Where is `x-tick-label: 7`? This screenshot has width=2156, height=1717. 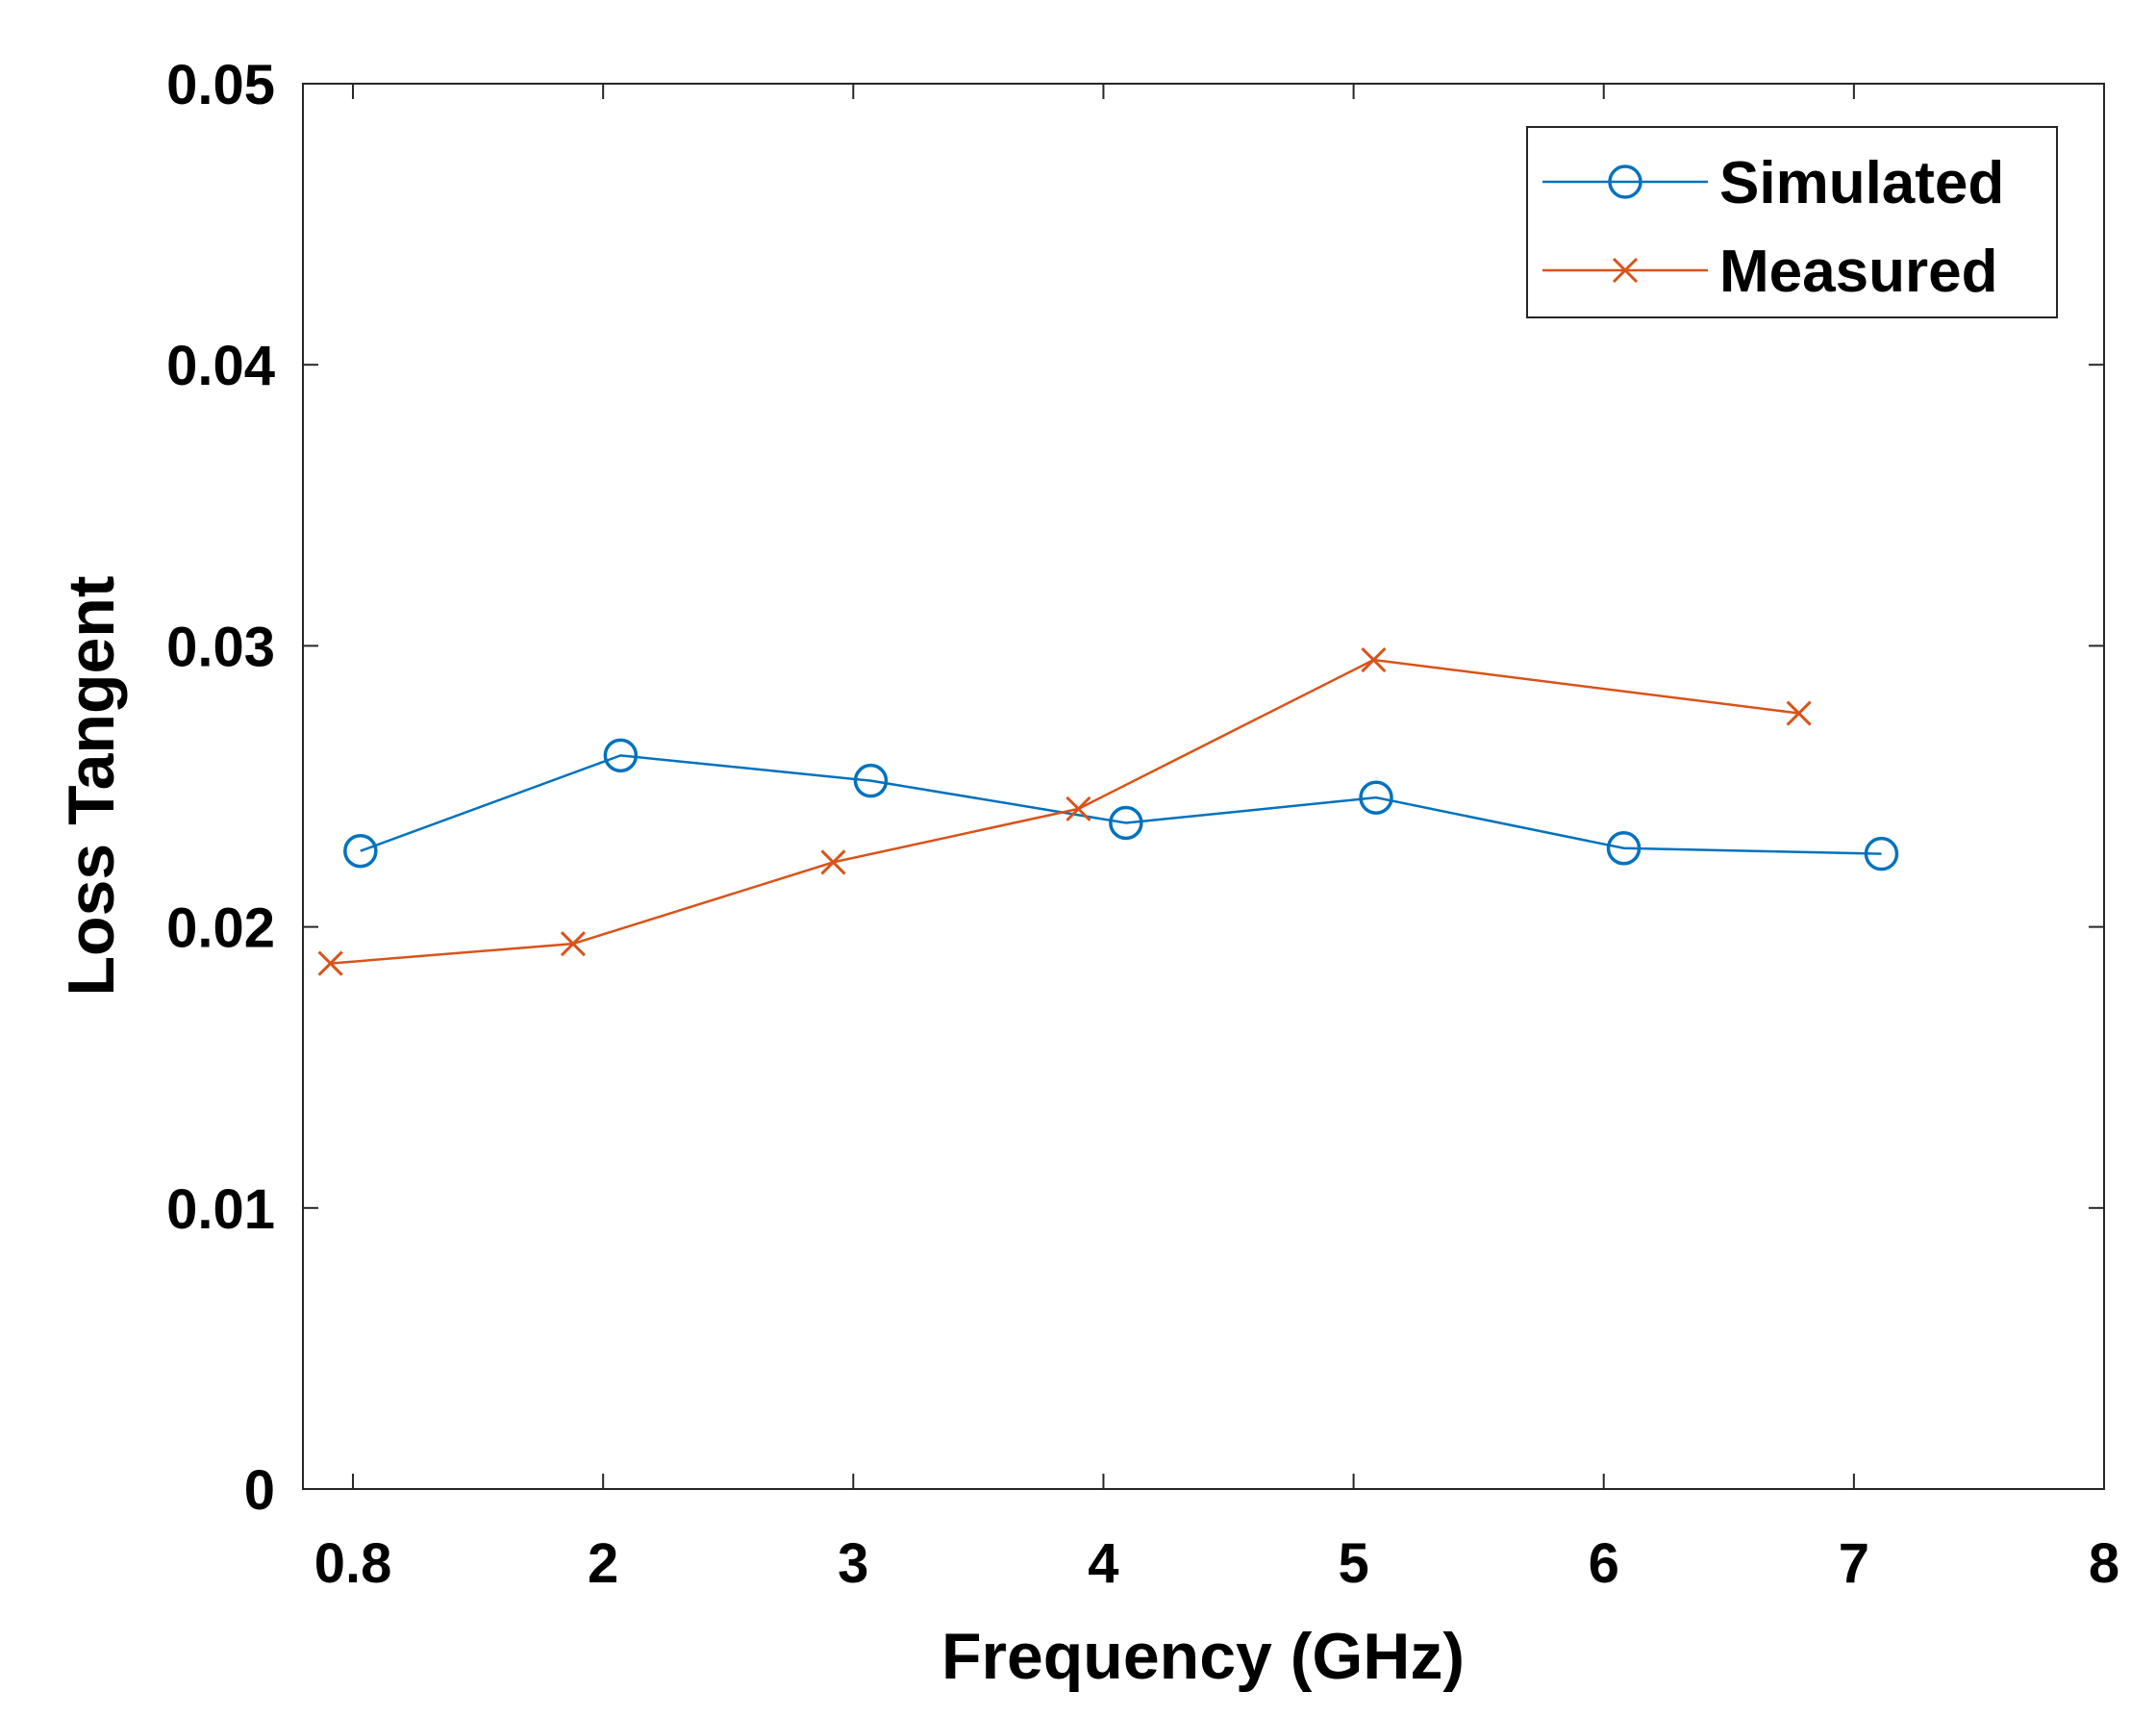
x-tick-label: 7 is located at coordinates (1854, 1564).